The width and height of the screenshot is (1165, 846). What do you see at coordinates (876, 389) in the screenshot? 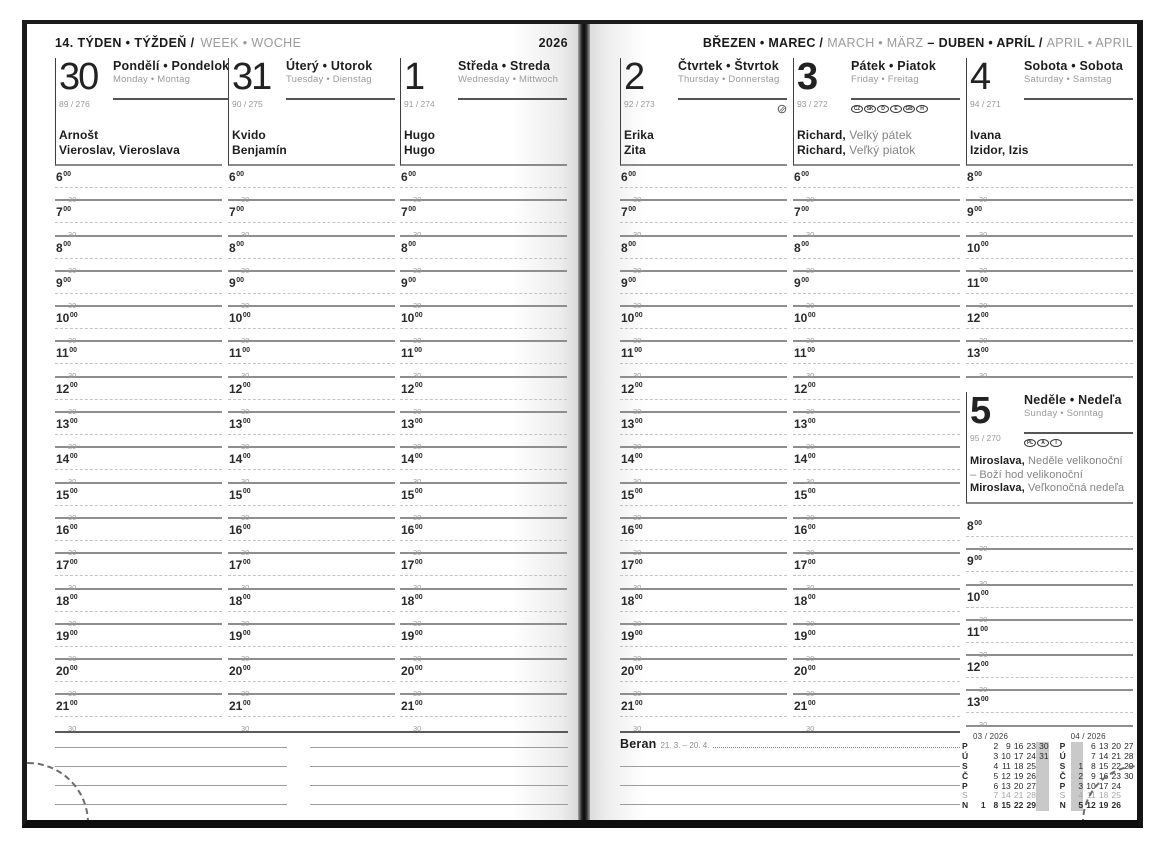
I see `hour-row: 1200` at bounding box center [876, 389].